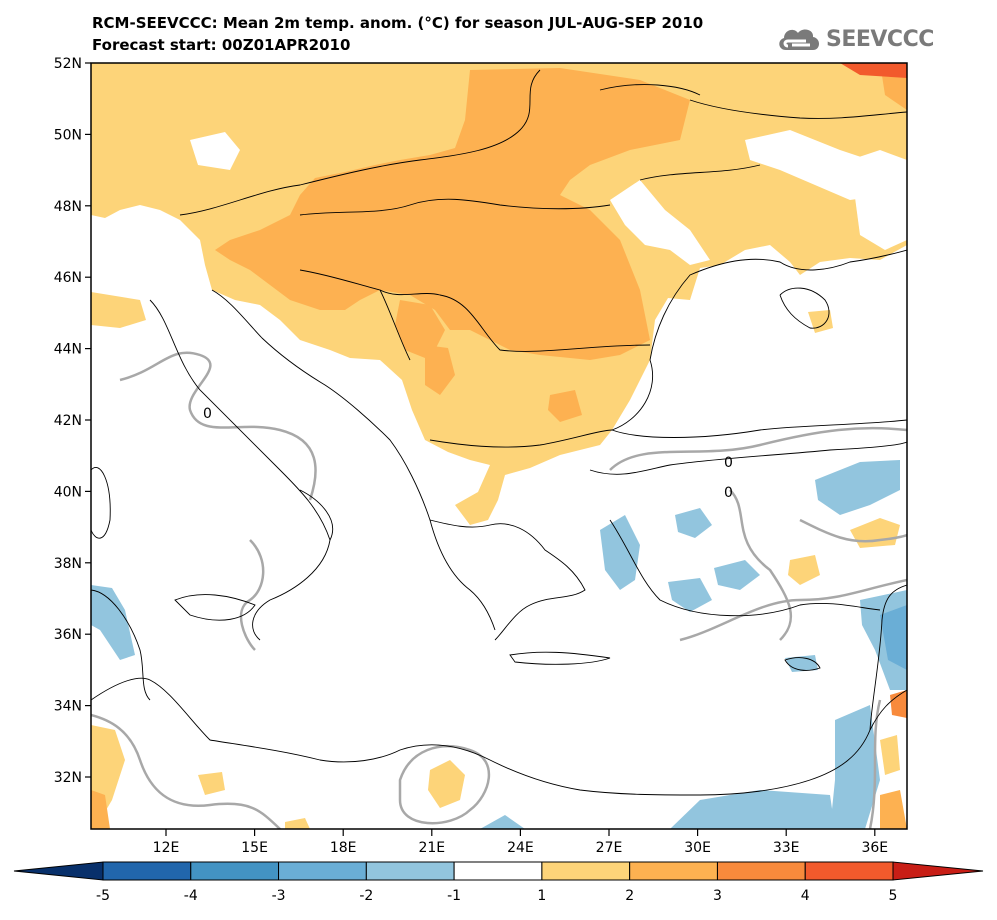 The image size is (997, 920). Describe the element at coordinates (101, 503) in the screenshot. I see `coast-sardinia` at that location.